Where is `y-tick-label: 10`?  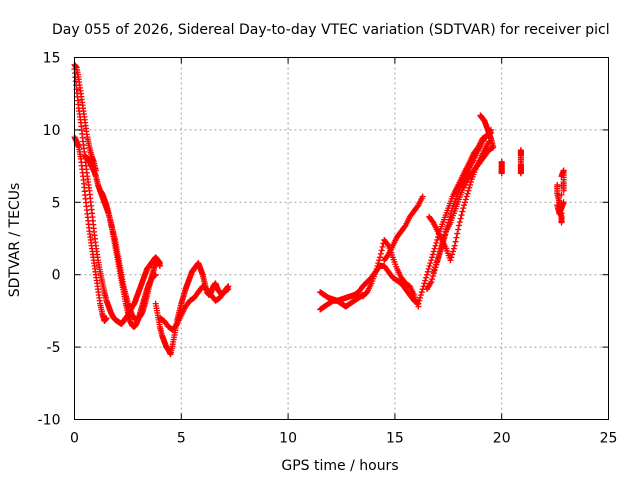
y-tick-label: 10 is located at coordinates (52, 131).